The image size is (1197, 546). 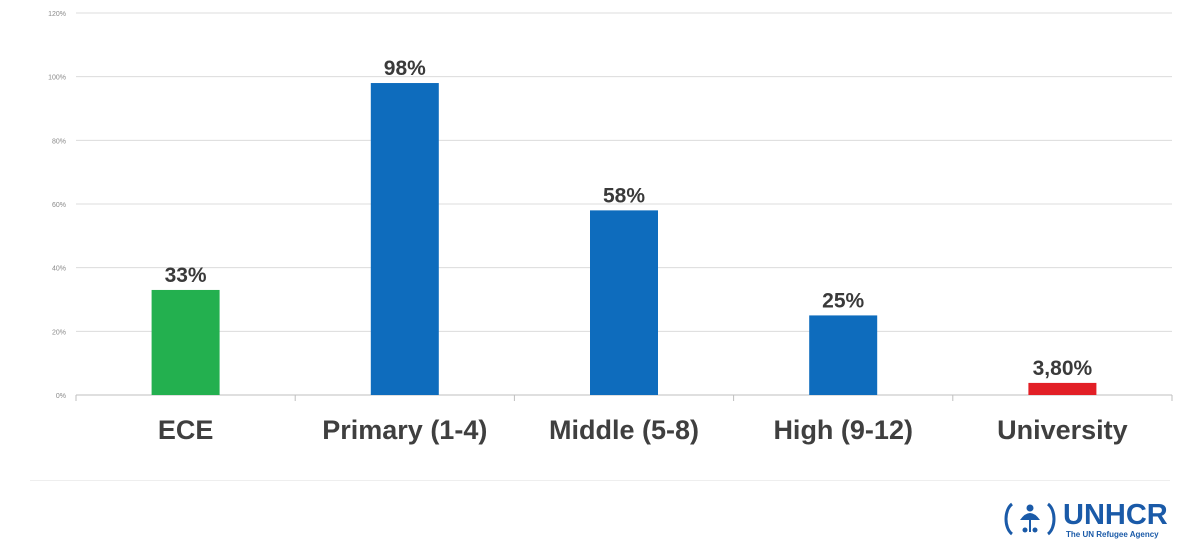 What do you see at coordinates (61, 396) in the screenshot?
I see `y-tick-label: 0%` at bounding box center [61, 396].